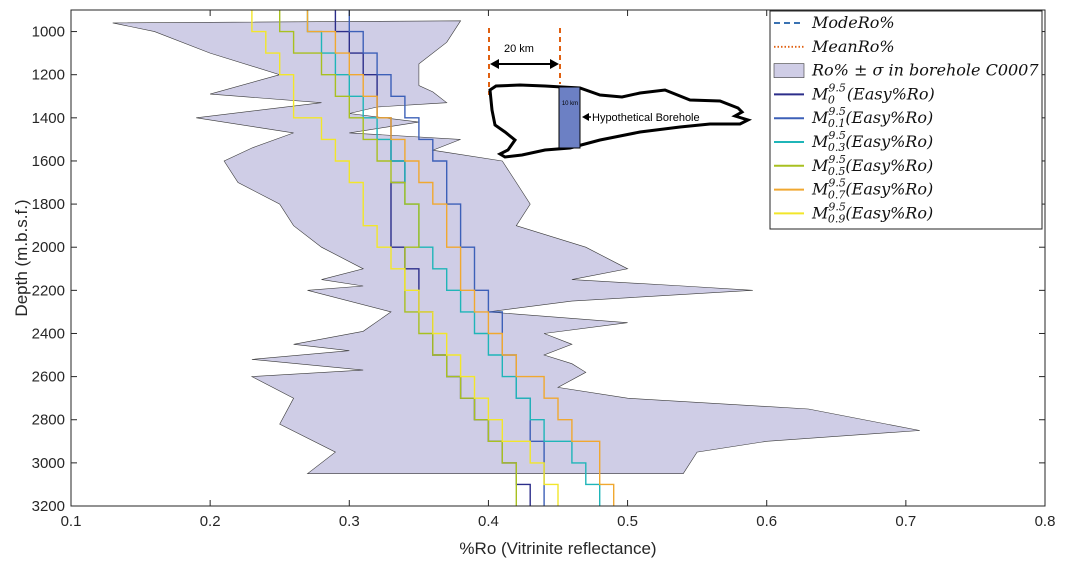 The image size is (1067, 567). What do you see at coordinates (570, 104) in the screenshot?
I see `inset-depth-label: 10 km` at bounding box center [570, 104].